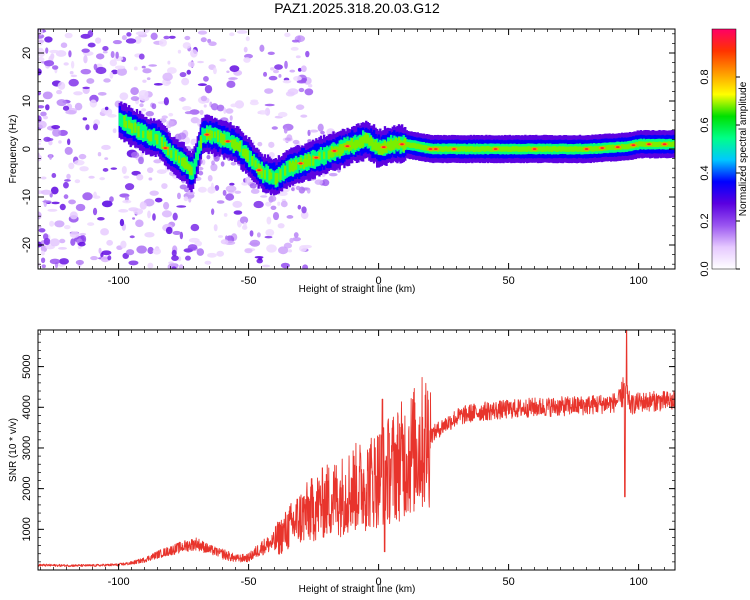  What do you see at coordinates (249, 281) in the screenshot?
I see `spectrogram-x-tick-label: -50` at bounding box center [249, 281].